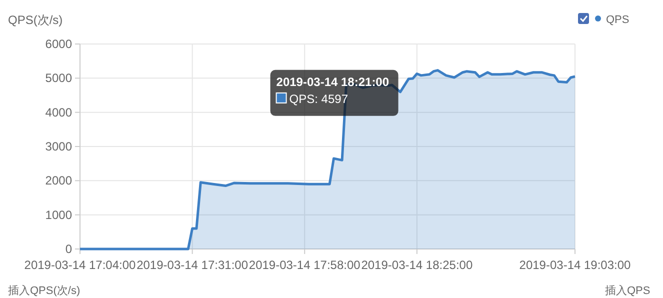 This screenshot has height=298, width=663. What do you see at coordinates (417, 265) in the screenshot?
I see `x-tick-label: 2019-03-14 18:25:00` at bounding box center [417, 265].